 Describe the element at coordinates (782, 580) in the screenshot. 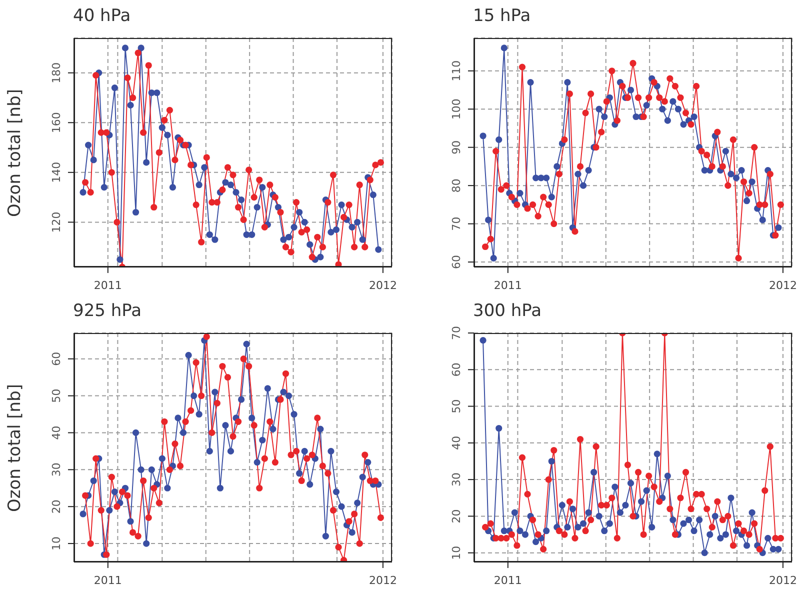

I see `x-tick-label: 2012` at that location.